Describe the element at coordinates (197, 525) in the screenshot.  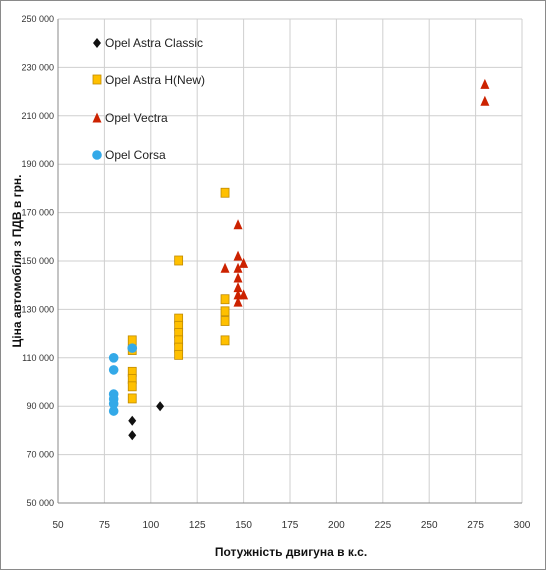
I see `x-tick-label: 125` at that location.